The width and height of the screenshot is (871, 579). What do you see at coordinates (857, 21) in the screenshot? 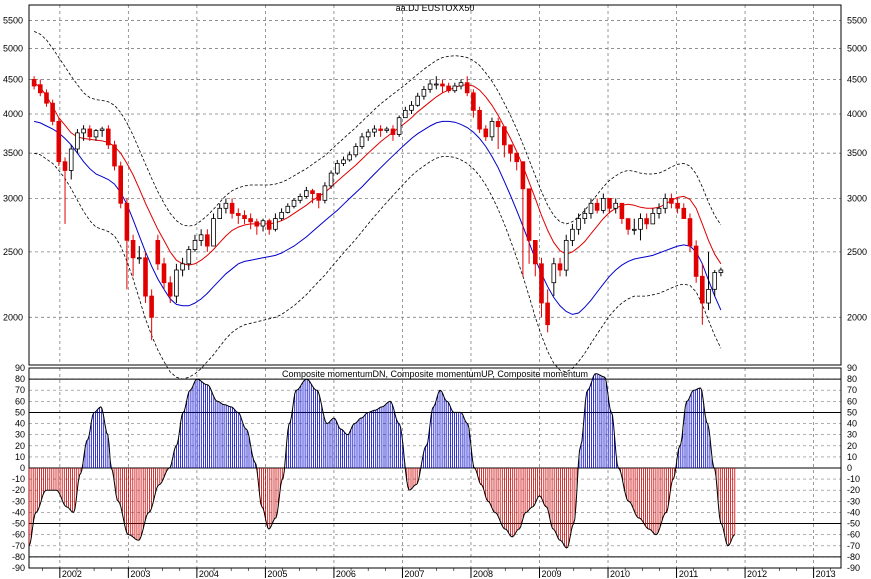
I see `price-tick-label-right: 5500` at bounding box center [857, 21].